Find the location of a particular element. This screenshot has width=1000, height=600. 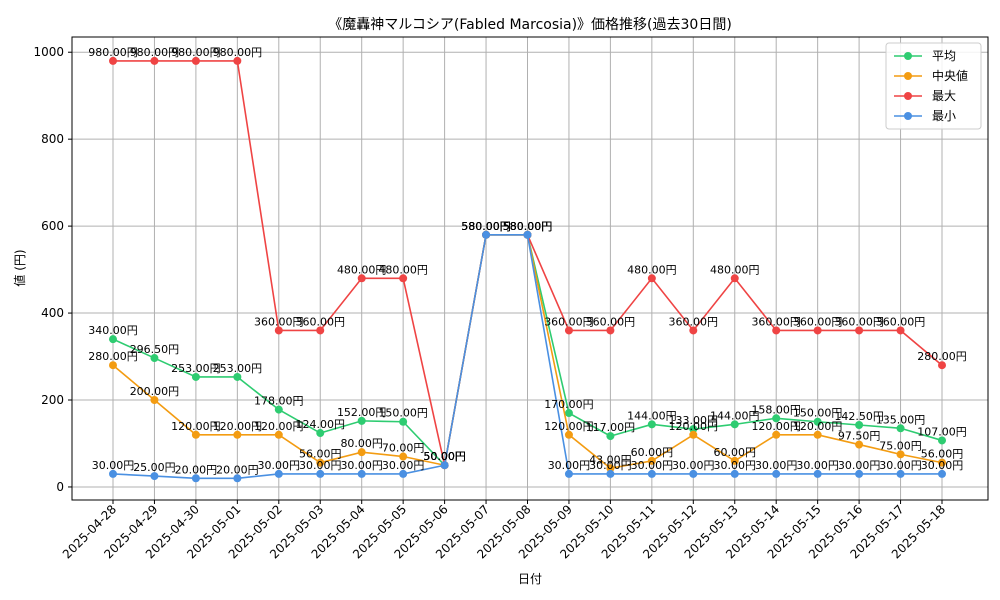

y-tick-label: 600 is located at coordinates (52, 226).